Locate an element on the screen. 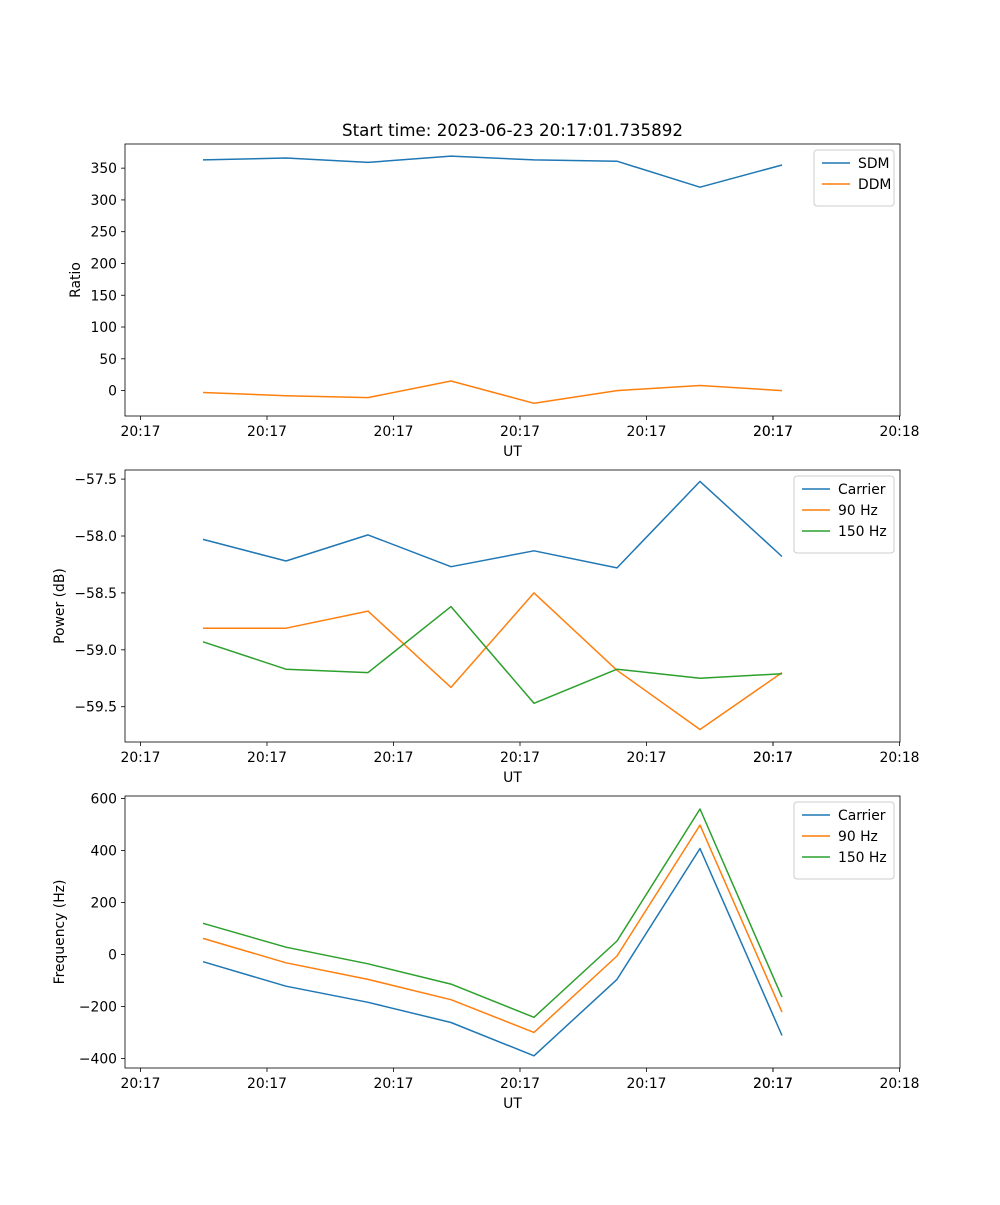 The image size is (1000, 1205). y-tick-label: 150 is located at coordinates (103, 296).